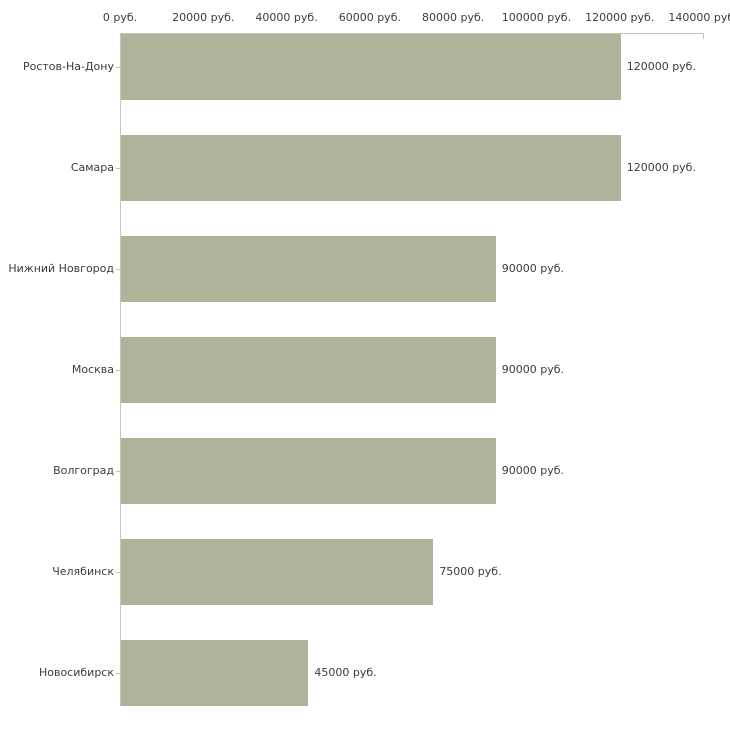 This screenshot has height=730, width=730. I want to click on x-axis-tick-label: 60000 руб., so click(369, 17).